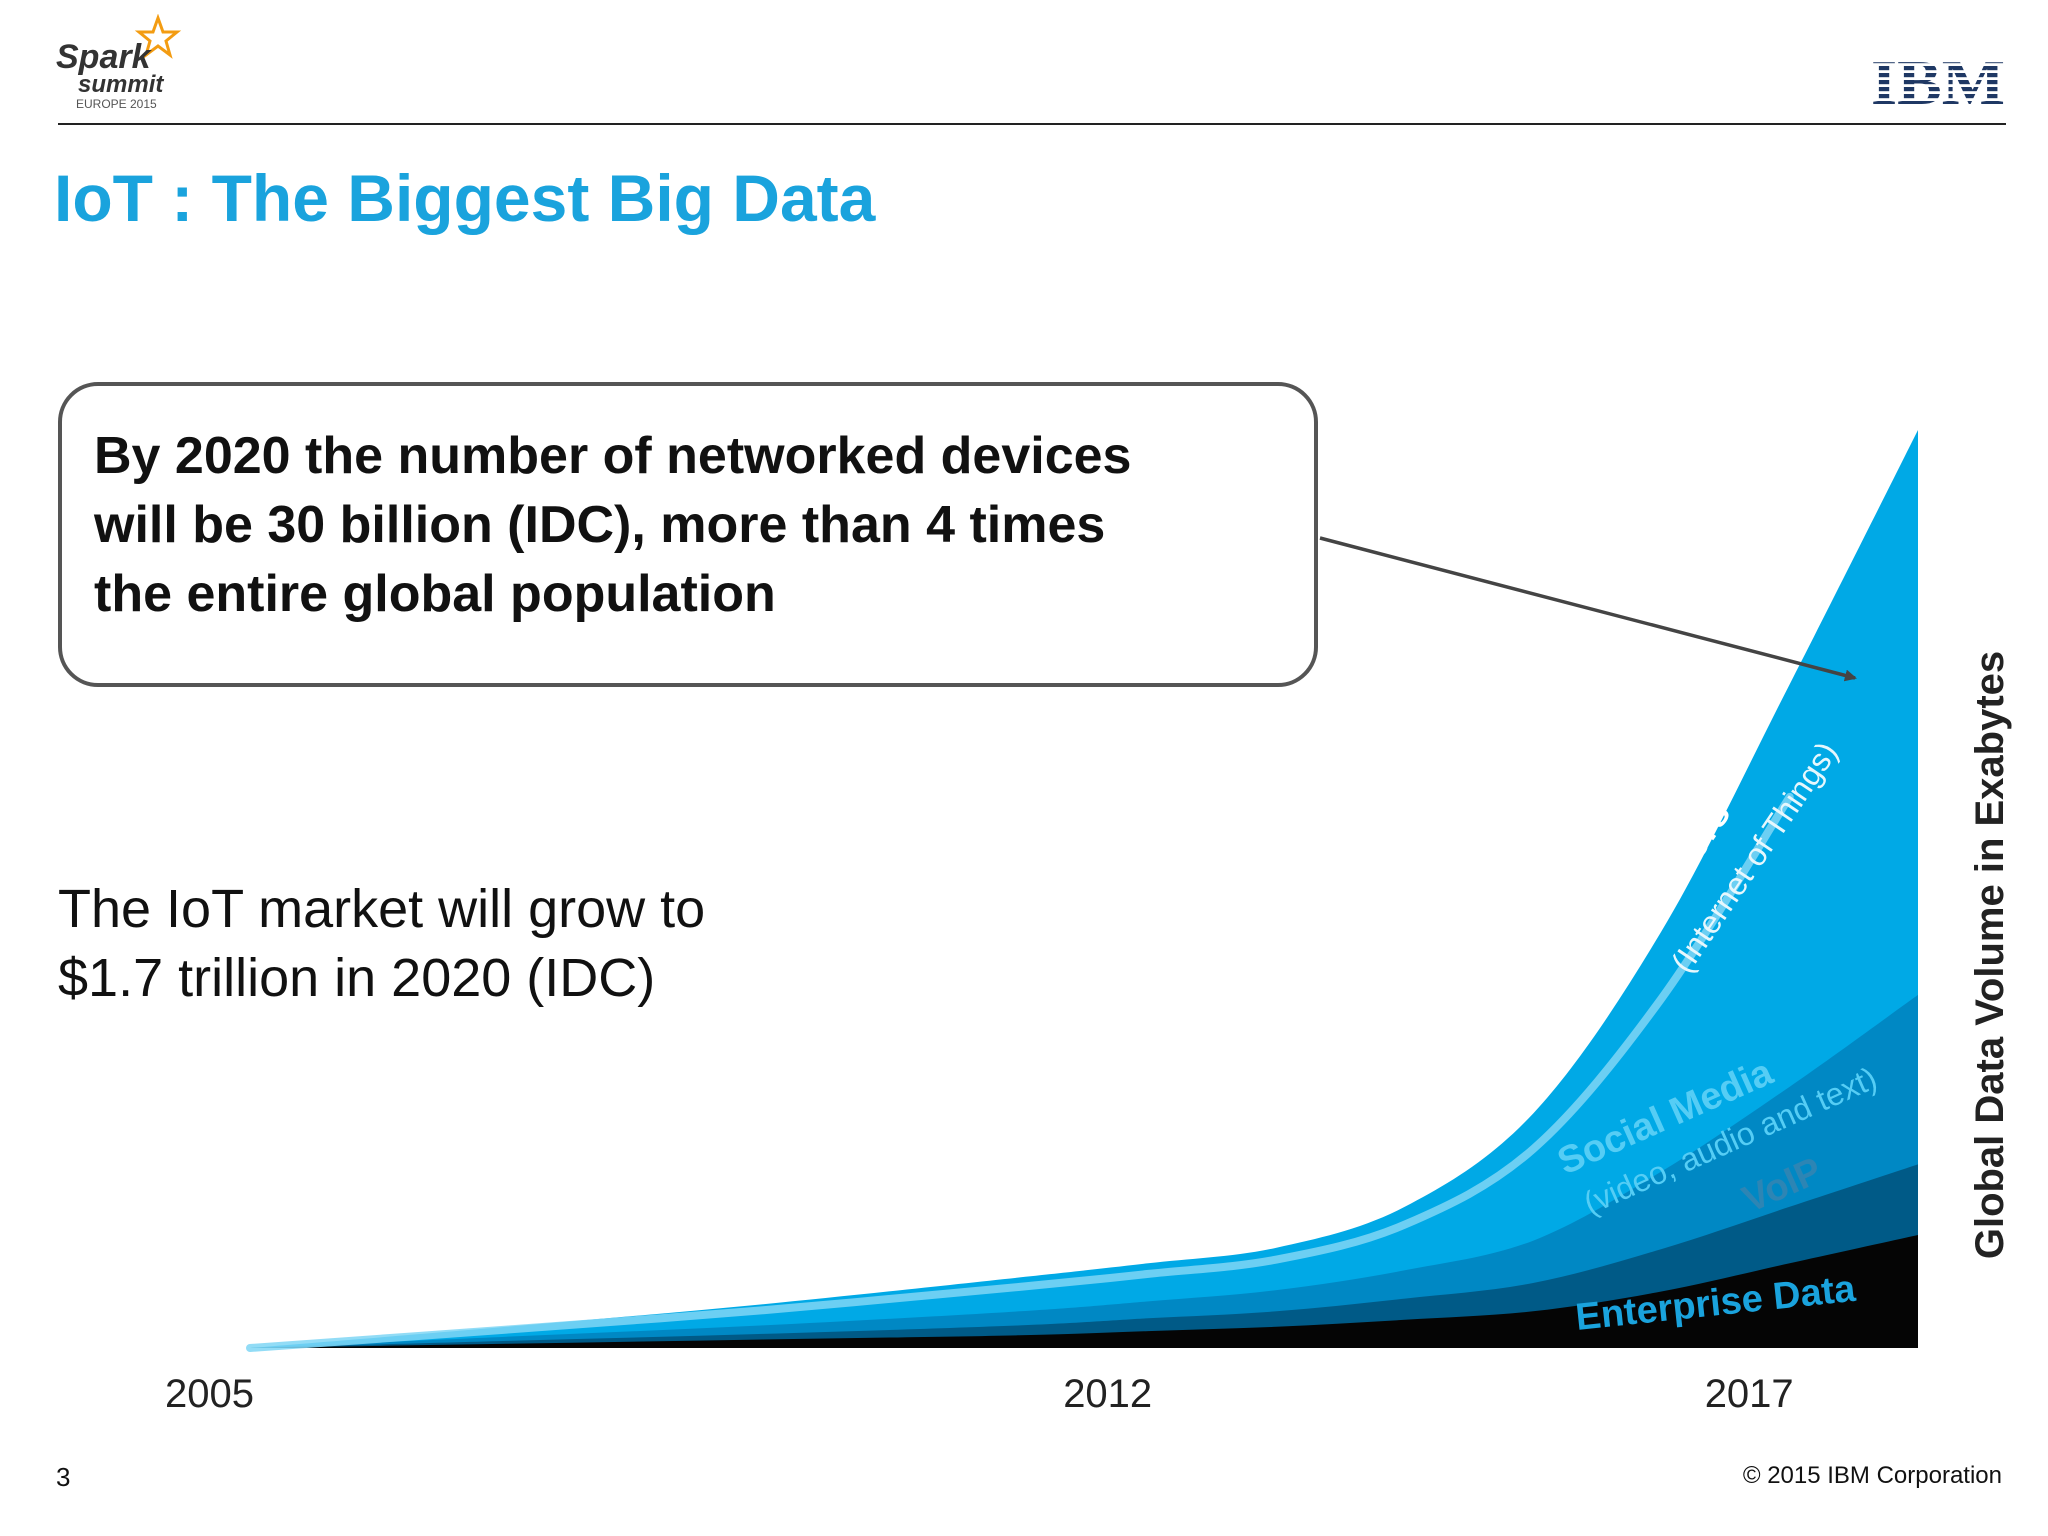  What do you see at coordinates (1084, 1291) in the screenshot?
I see `enterprise-area` at bounding box center [1084, 1291].